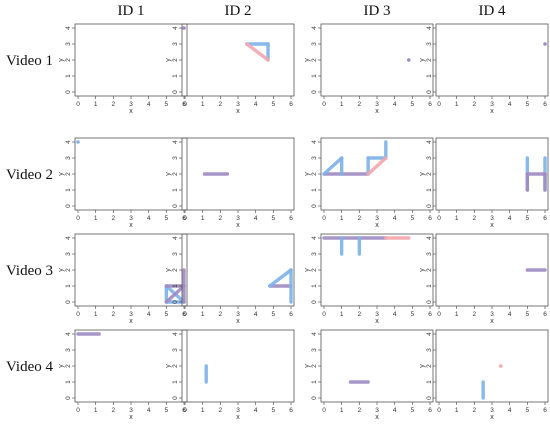  Describe the element at coordinates (29, 271) in the screenshot. I see `row-title: Video 3` at that location.